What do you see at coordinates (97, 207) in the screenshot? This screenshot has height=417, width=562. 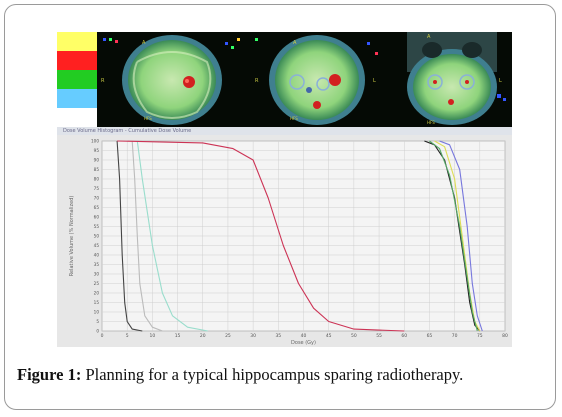 I see `y-tick-label: 65` at bounding box center [97, 207].